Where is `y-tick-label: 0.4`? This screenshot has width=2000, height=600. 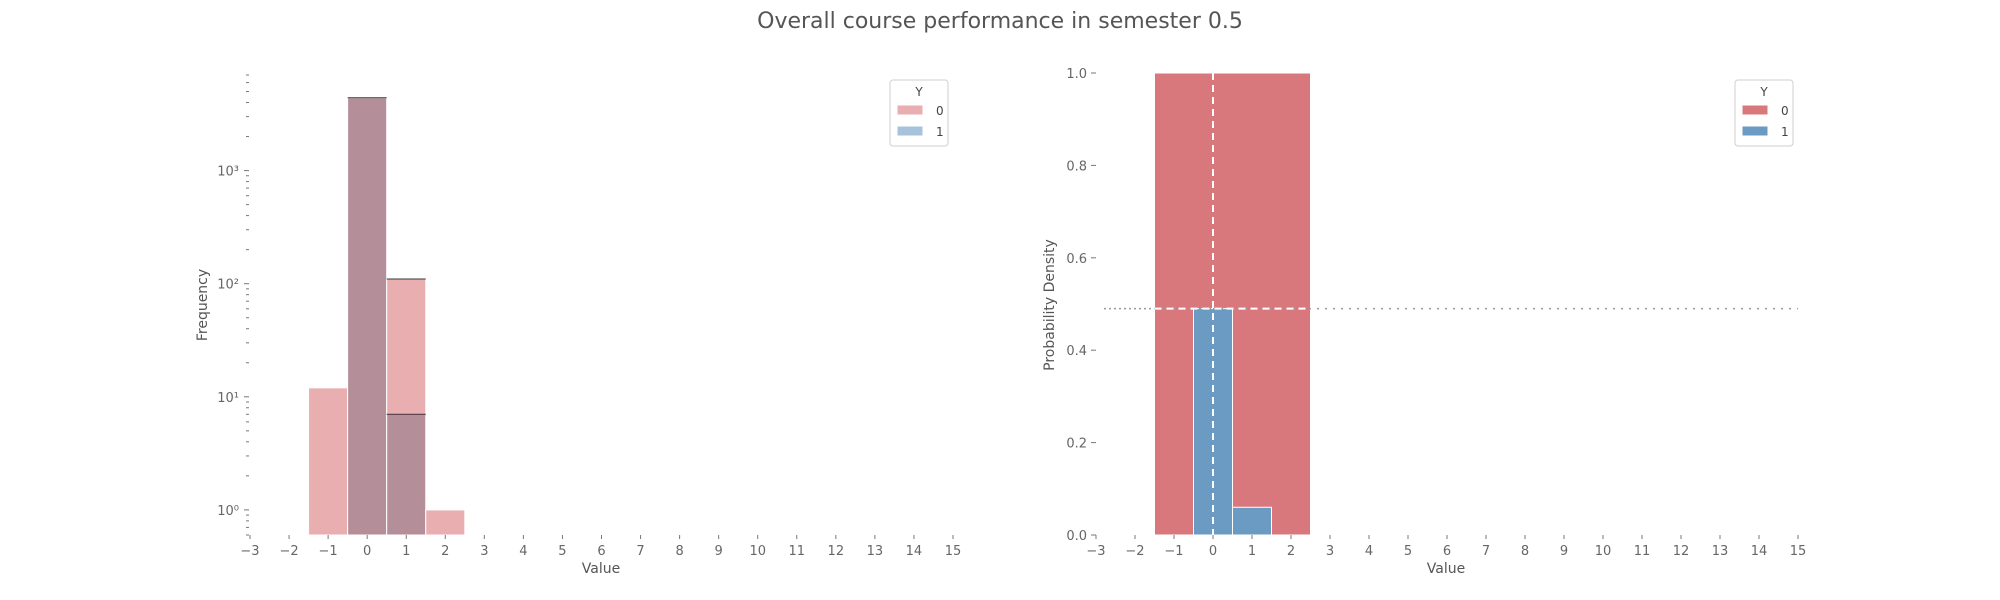 y-tick-label: 0.4 is located at coordinates (1076, 351).